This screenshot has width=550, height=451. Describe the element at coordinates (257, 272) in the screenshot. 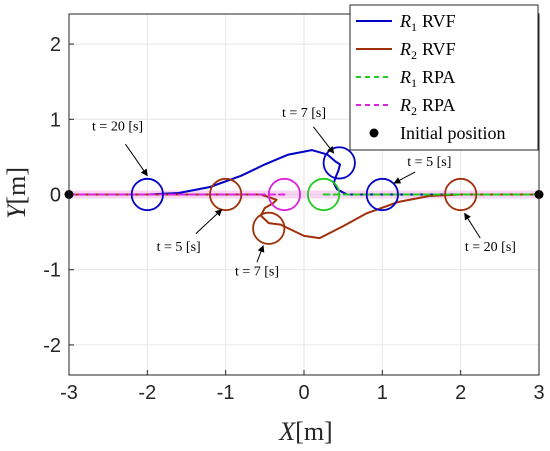

I see `annotation-label-4: t = 7 [s]` at that location.